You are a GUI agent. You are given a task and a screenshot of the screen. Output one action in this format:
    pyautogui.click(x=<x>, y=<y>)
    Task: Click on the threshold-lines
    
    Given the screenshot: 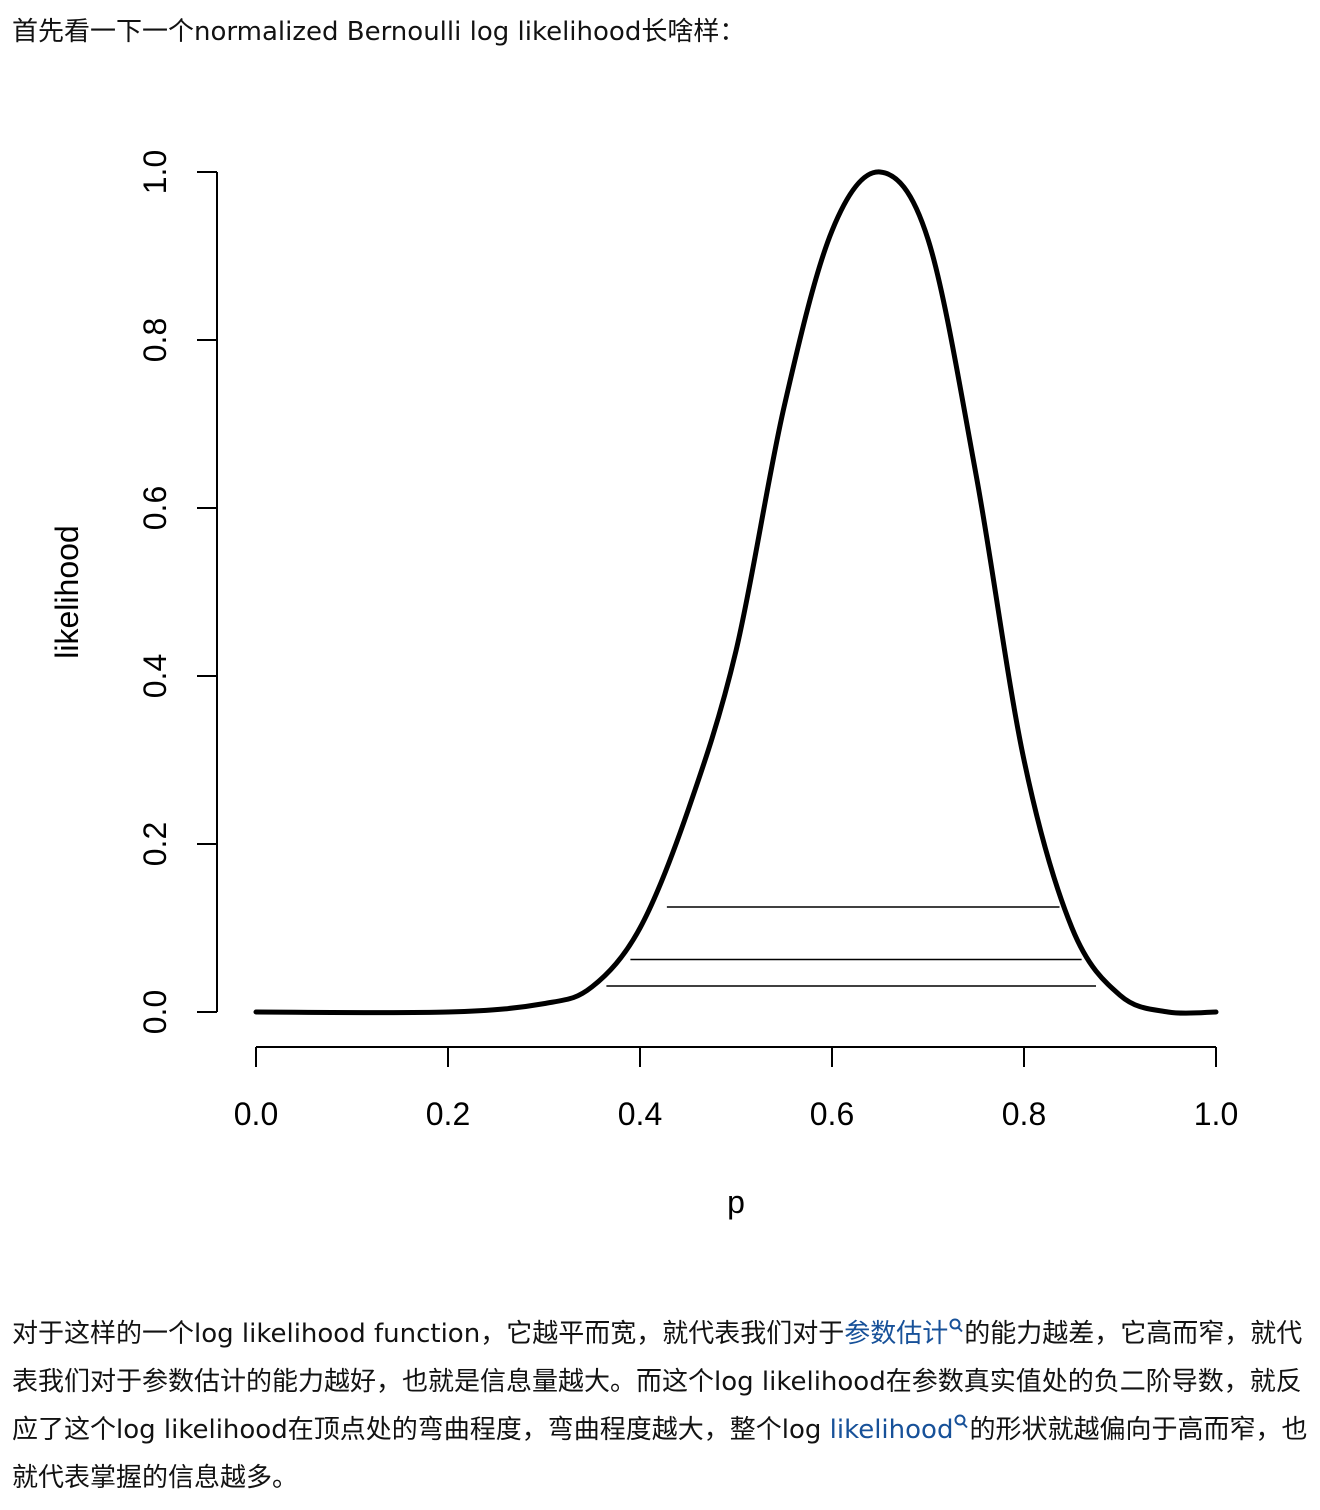 What is the action you would take?
    pyautogui.click(x=851, y=946)
    